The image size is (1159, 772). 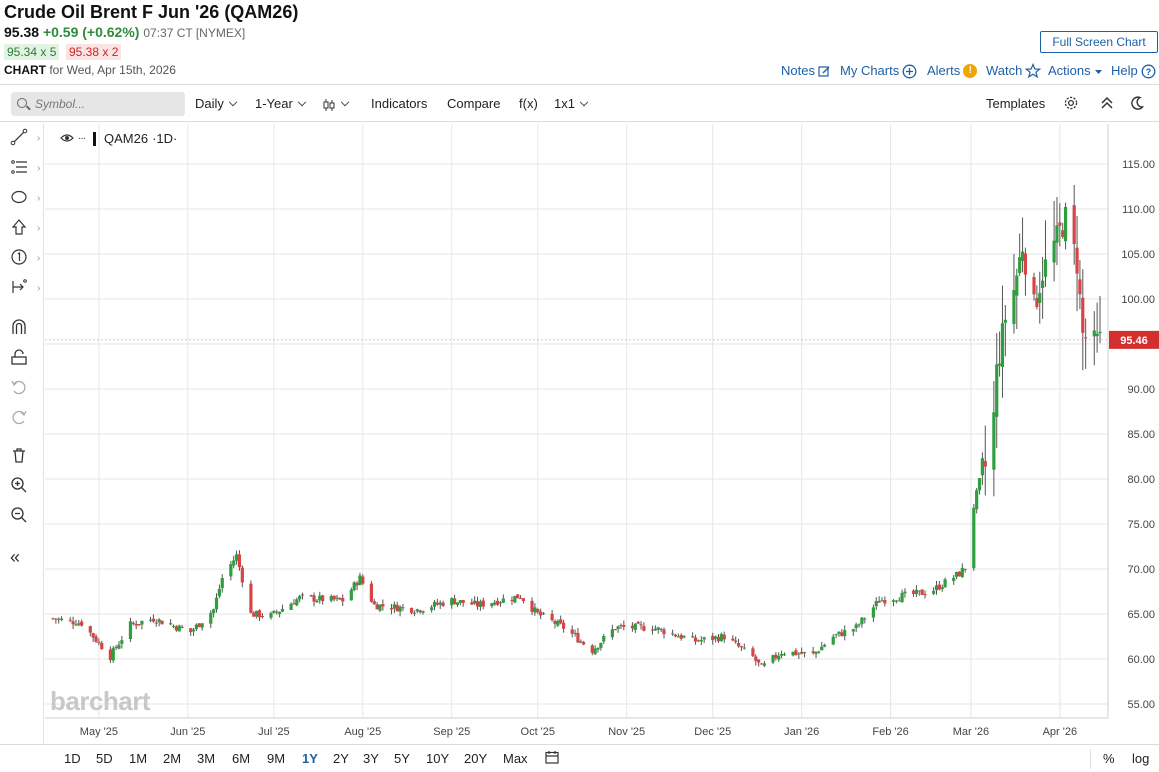 I want to click on header-divider, so click(x=579, y=84).